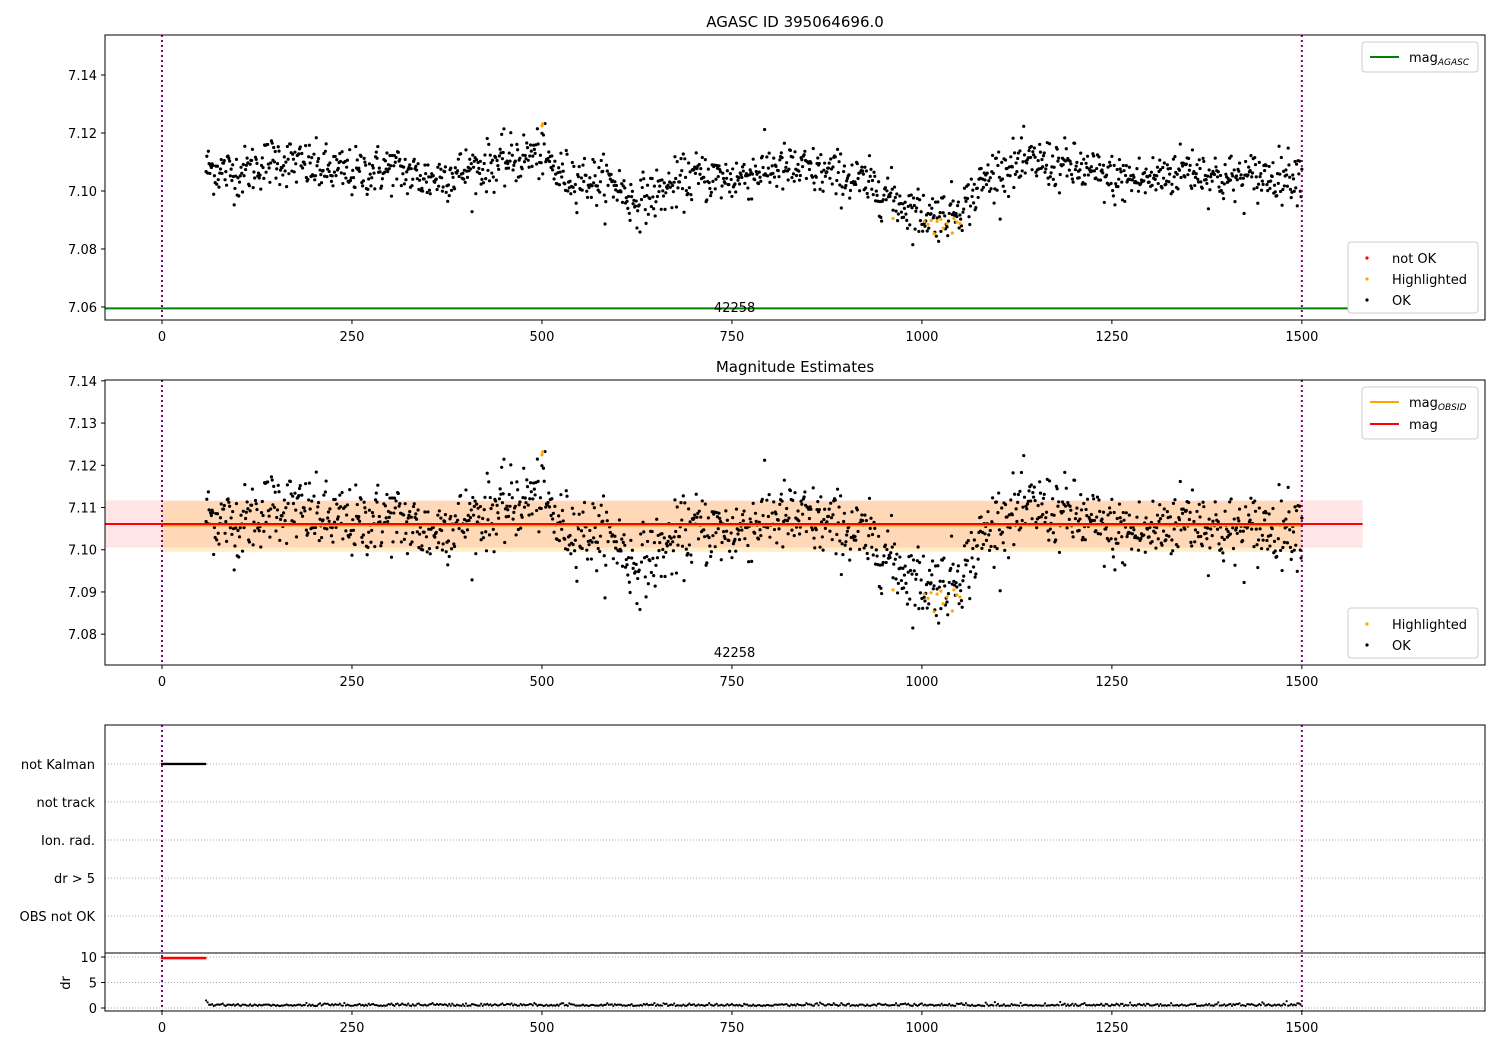  What do you see at coordinates (954, 590) in the screenshot?
I see `highlighted-point` at bounding box center [954, 590].